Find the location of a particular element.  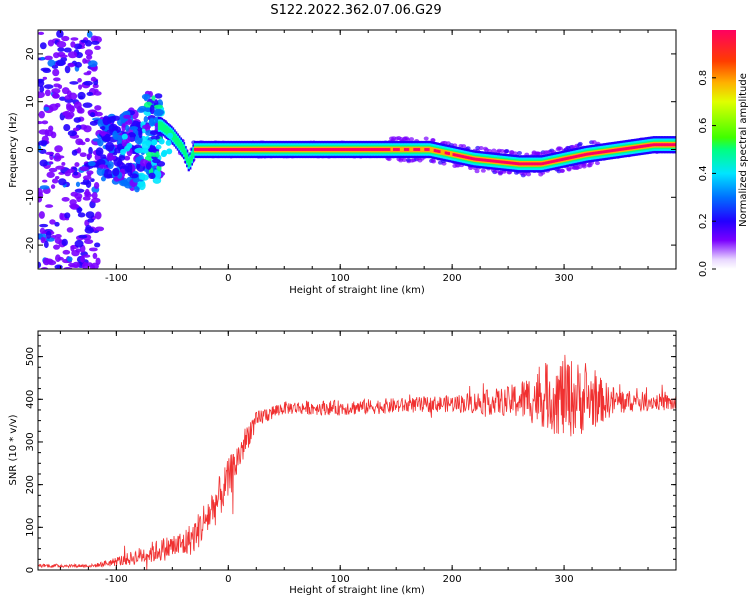

colorbar-label: Normalized spectral amplitude is located at coordinates (743, 150).